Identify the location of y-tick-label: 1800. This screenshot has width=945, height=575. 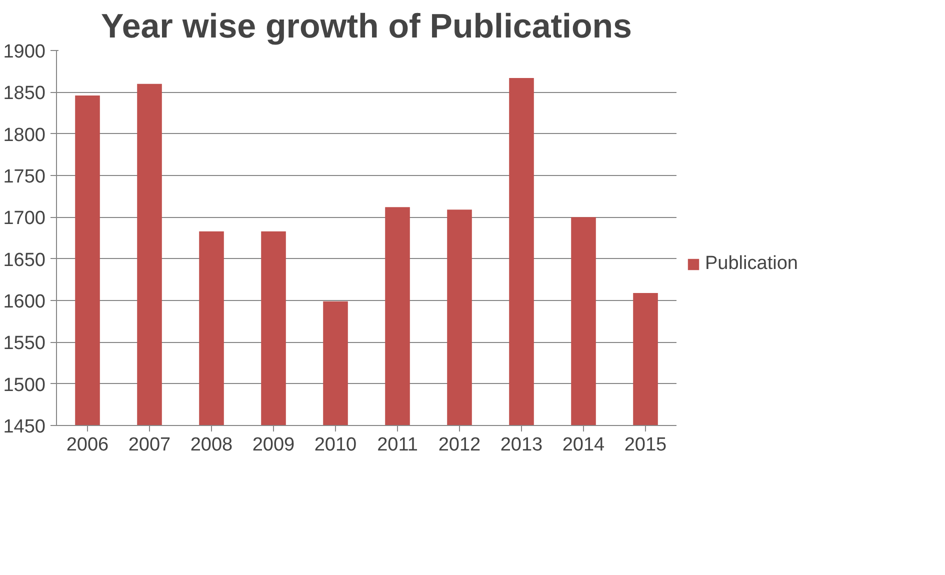
(24, 135).